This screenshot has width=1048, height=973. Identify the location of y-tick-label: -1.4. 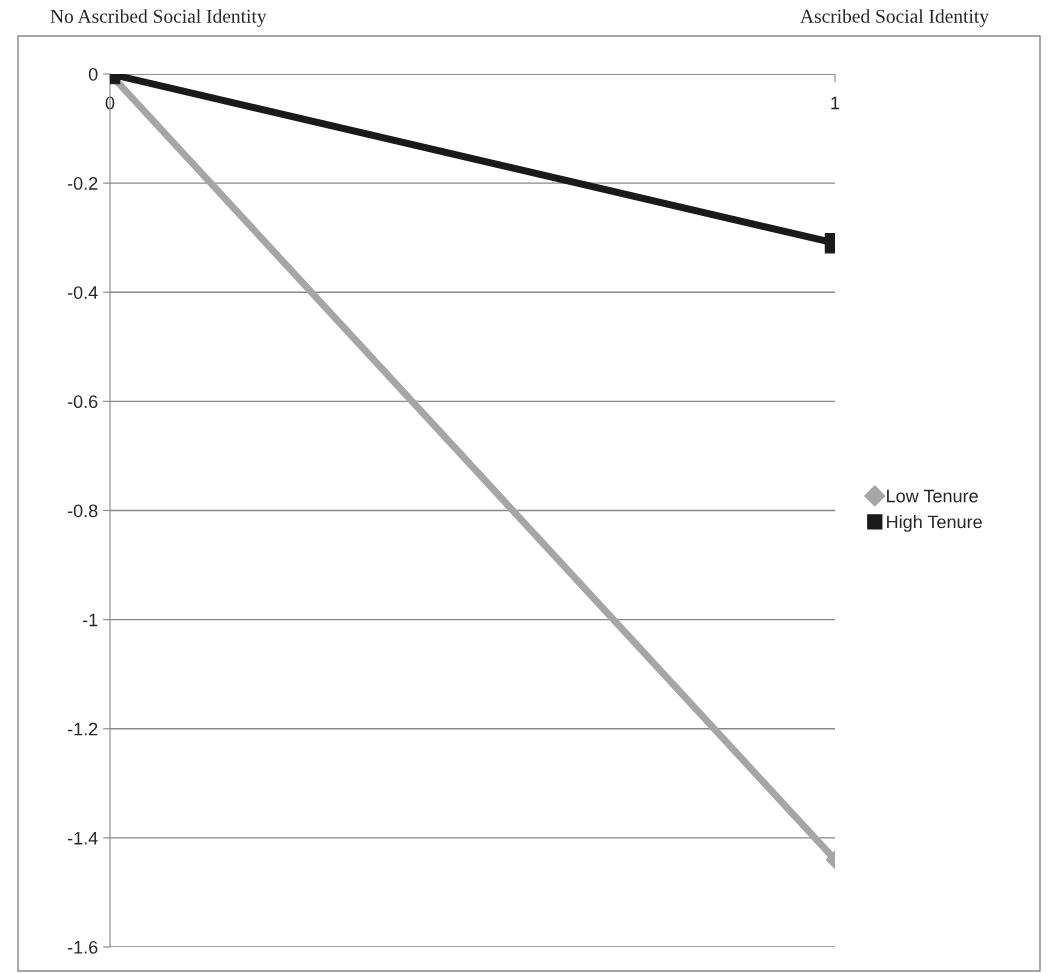
(82, 838).